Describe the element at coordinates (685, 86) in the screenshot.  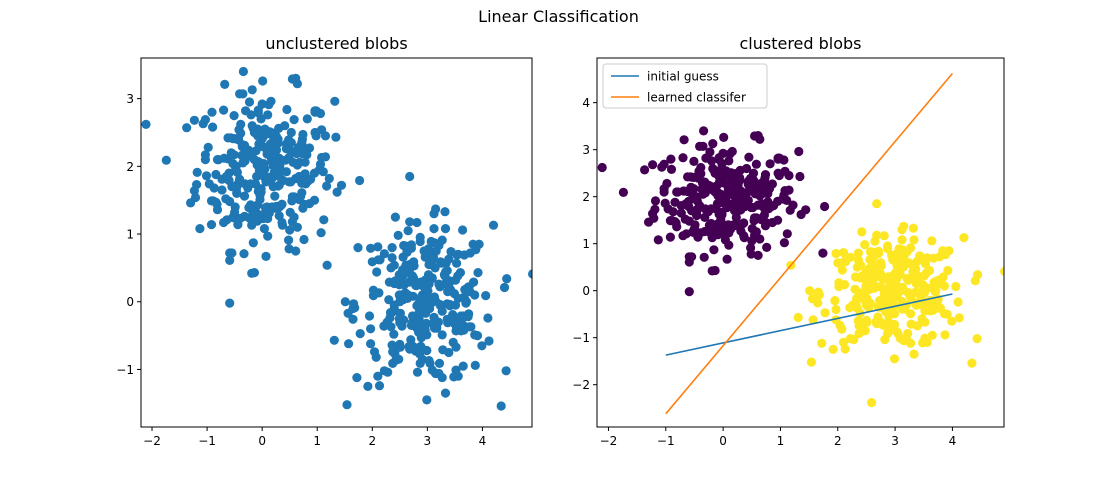
I see `legend: initial guess learned classifer` at that location.